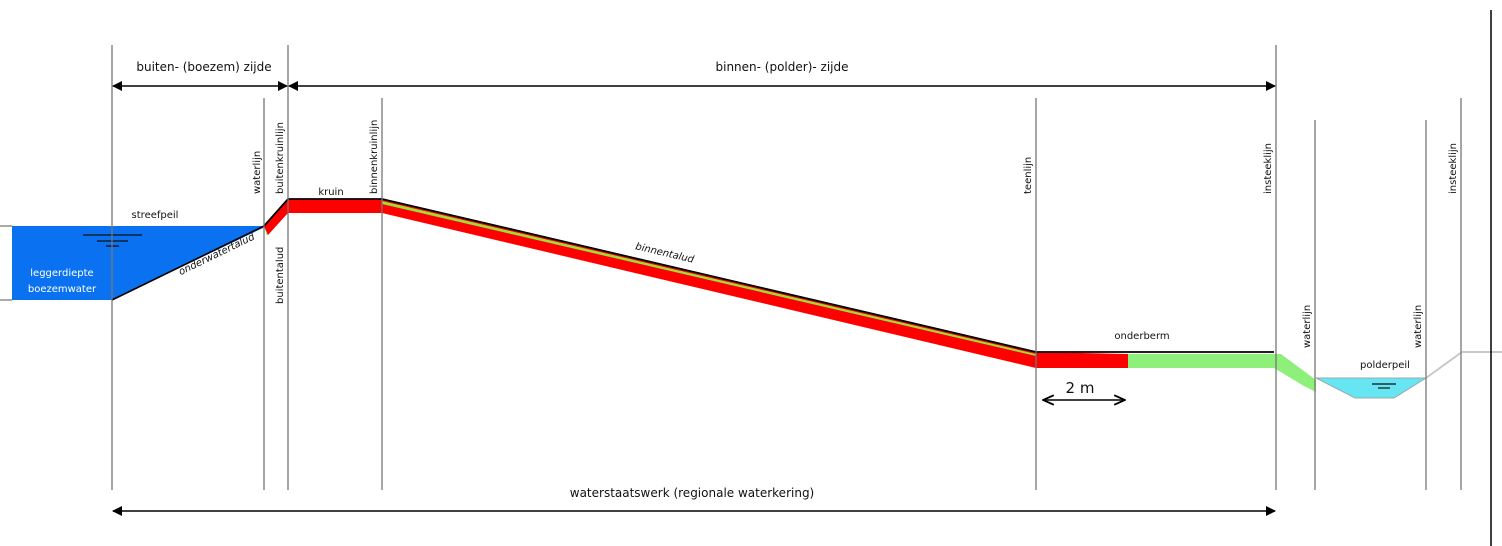 This screenshot has height=546, width=1502. I want to click on waterlijn-left-label: waterlijn, so click(257, 172).